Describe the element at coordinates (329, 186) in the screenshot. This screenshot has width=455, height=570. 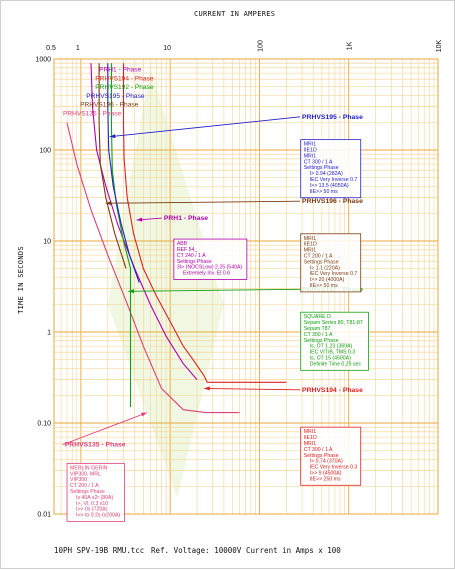
I see `settings-box-line: I>> 13.5 (4050A)` at that location.